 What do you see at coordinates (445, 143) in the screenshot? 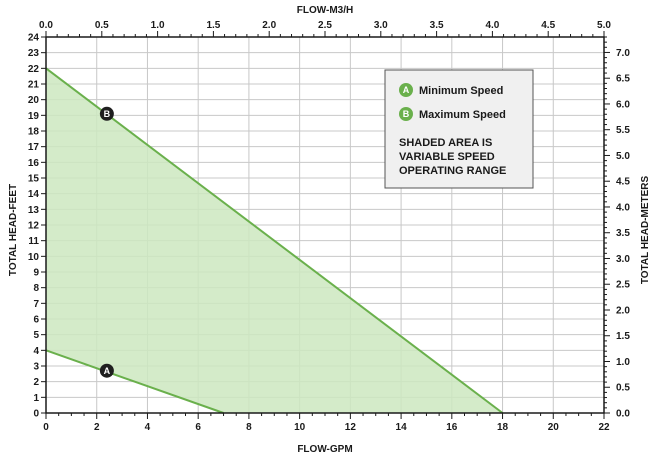
I see `shaded-note-line-1: SHADED AREA IS` at bounding box center [445, 143].